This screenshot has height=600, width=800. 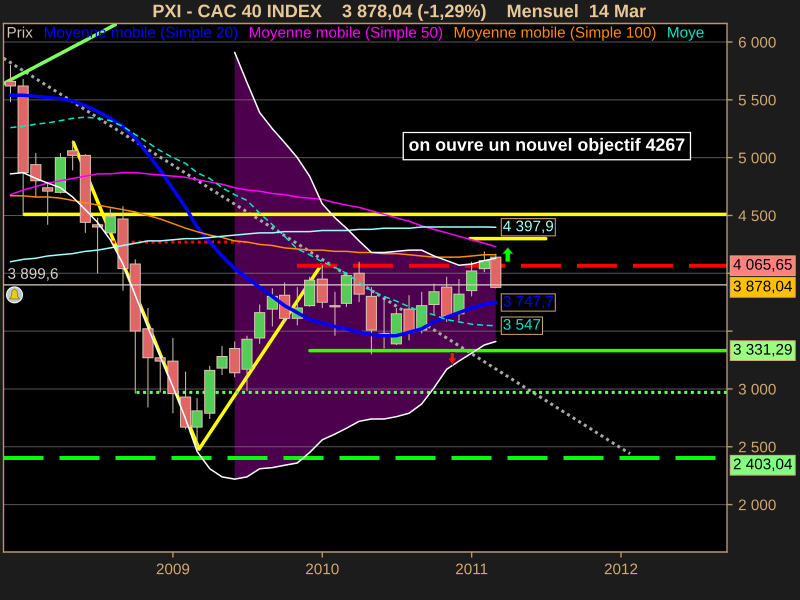 What do you see at coordinates (400, 12) in the screenshot?
I see `chart-title: PXI - CAC 40 INDEX 3 878,04 (-1,29%) Mensuel 14 Mar` at bounding box center [400, 12].